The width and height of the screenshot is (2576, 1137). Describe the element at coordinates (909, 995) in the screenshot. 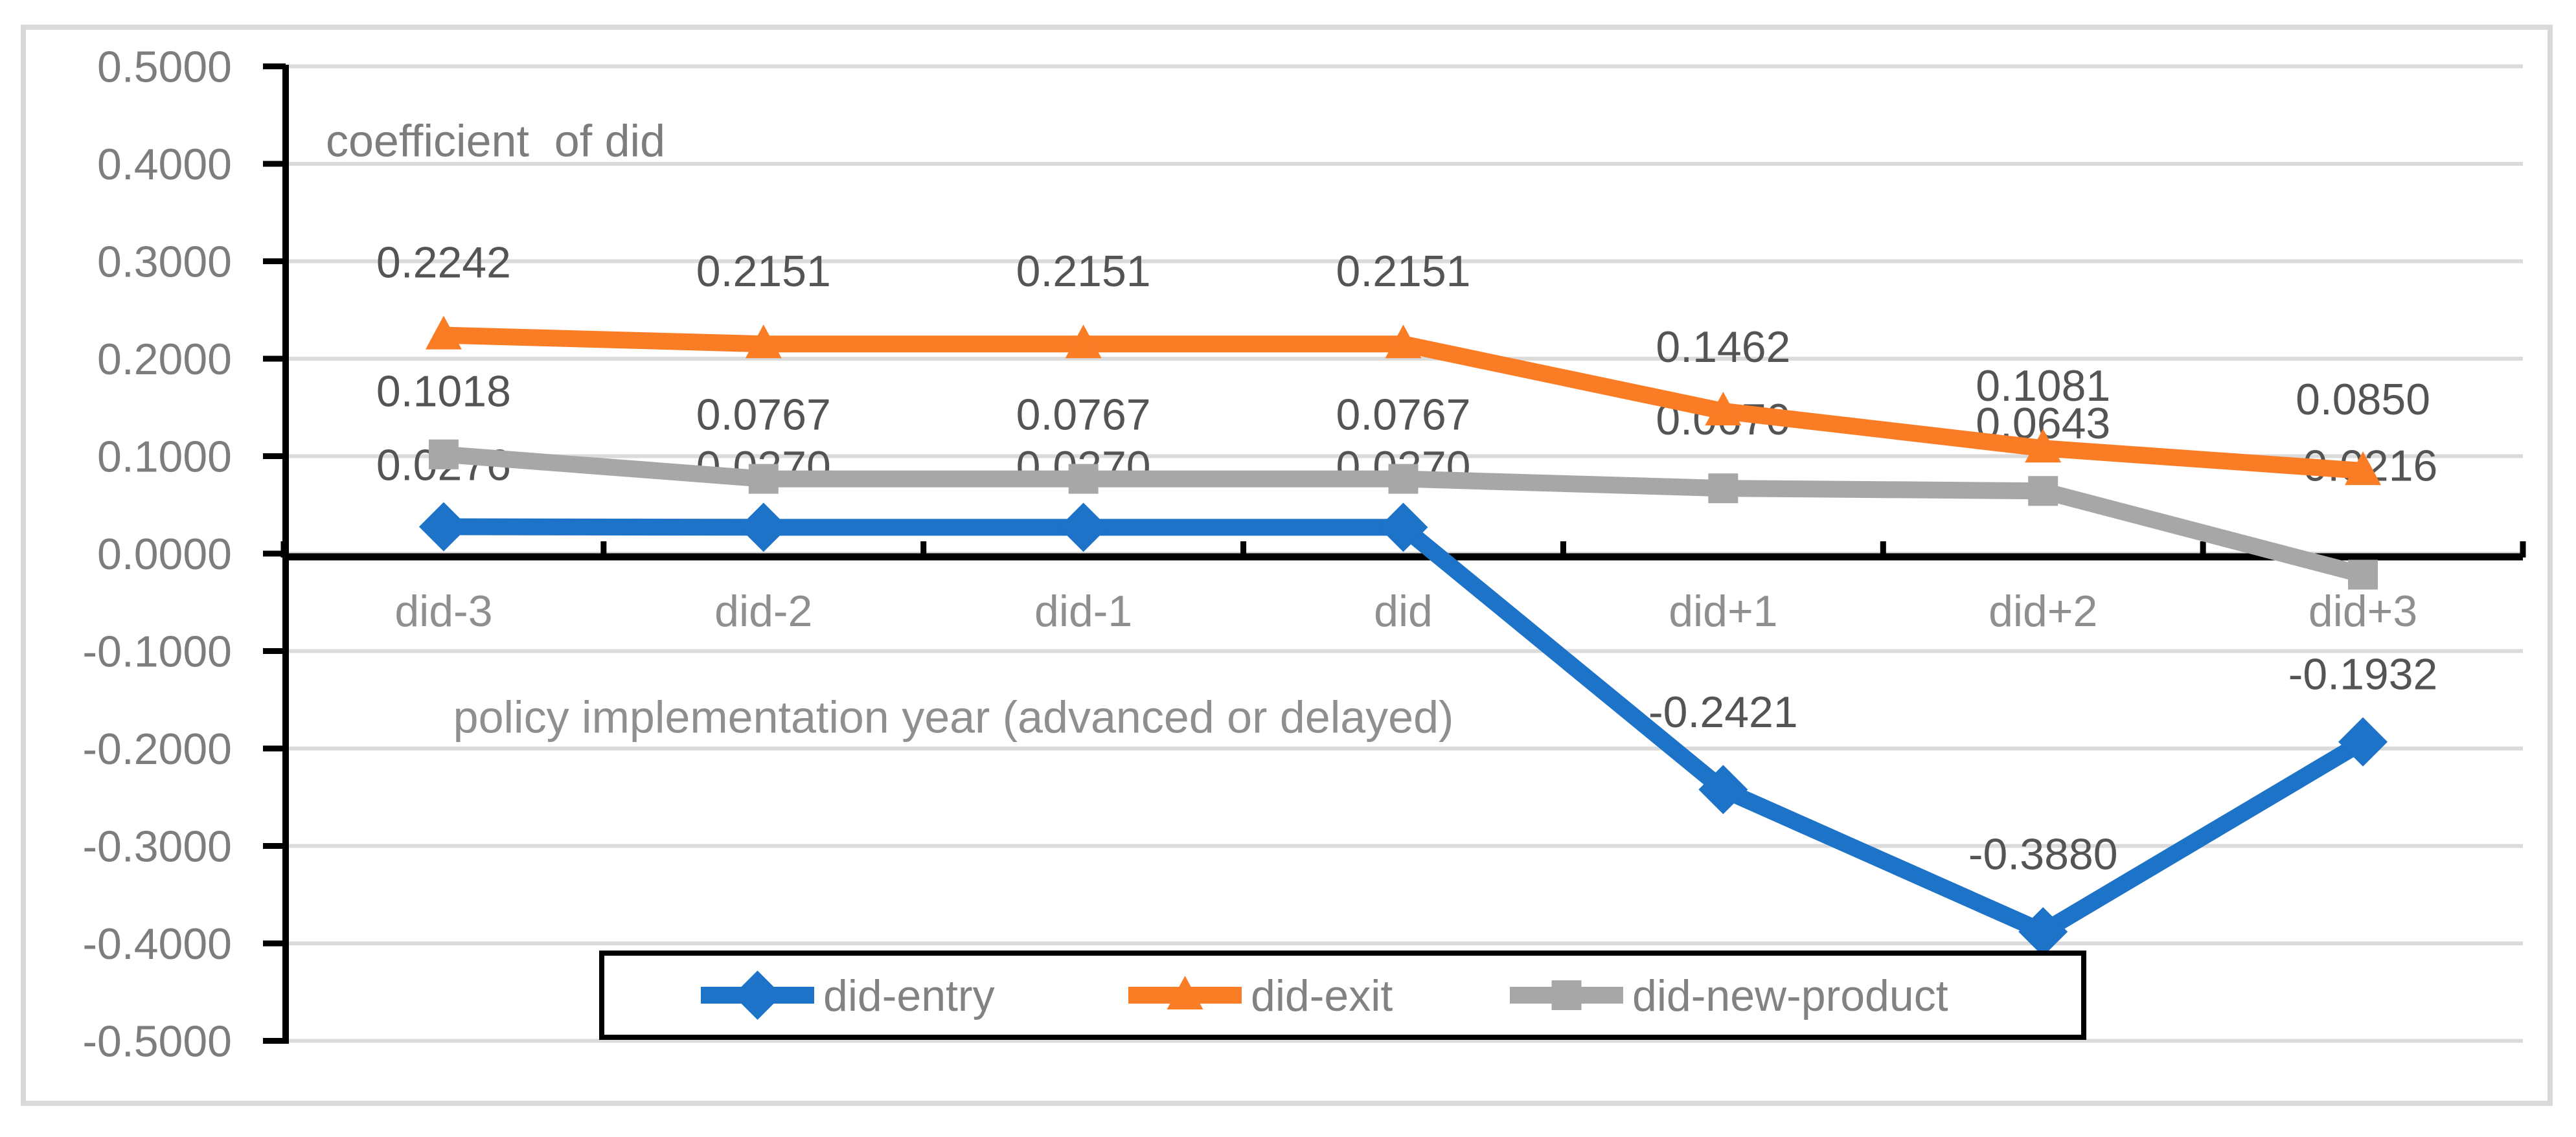

I see `legend-label-did-entry: did-entry` at that location.